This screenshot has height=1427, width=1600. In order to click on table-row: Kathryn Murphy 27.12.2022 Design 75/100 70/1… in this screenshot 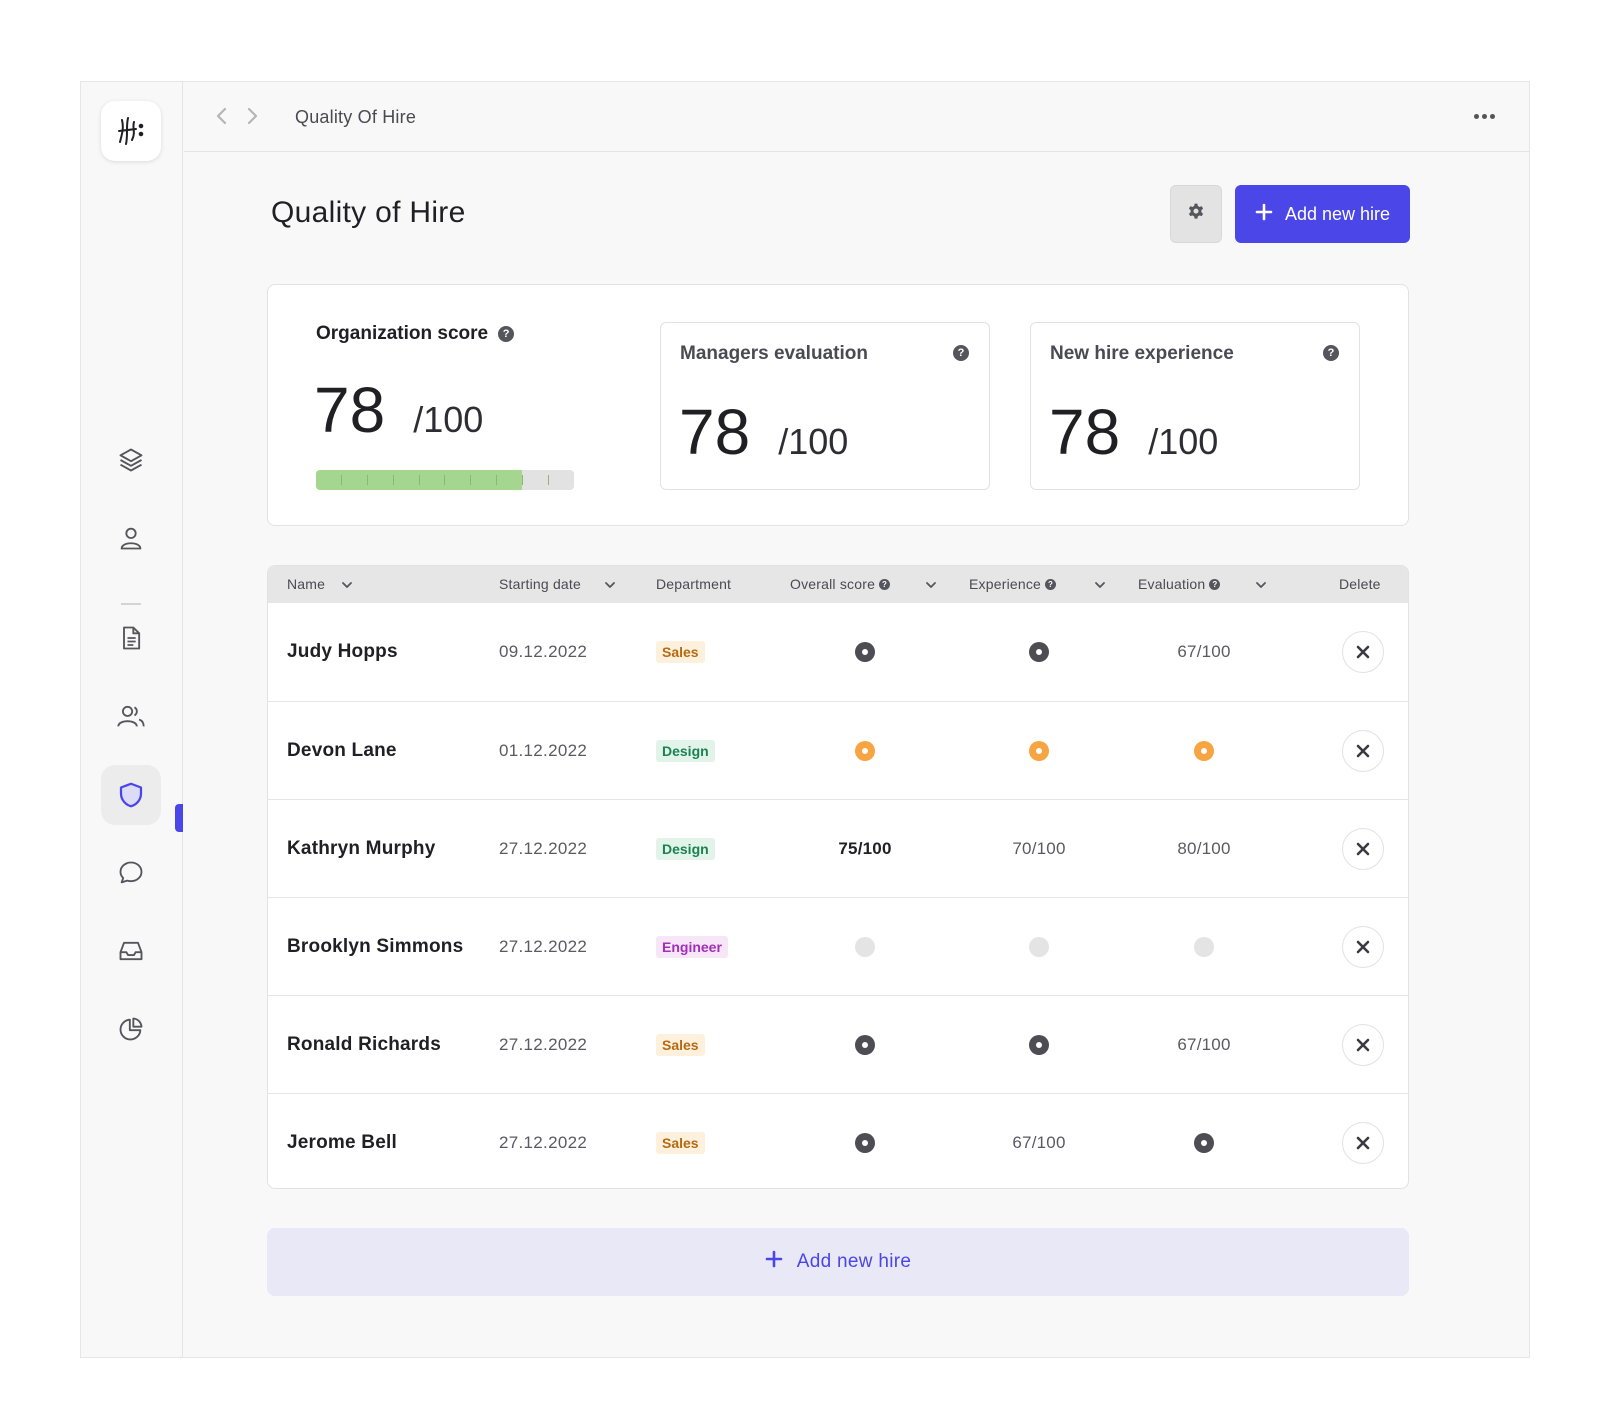, I will do `click(838, 848)`.